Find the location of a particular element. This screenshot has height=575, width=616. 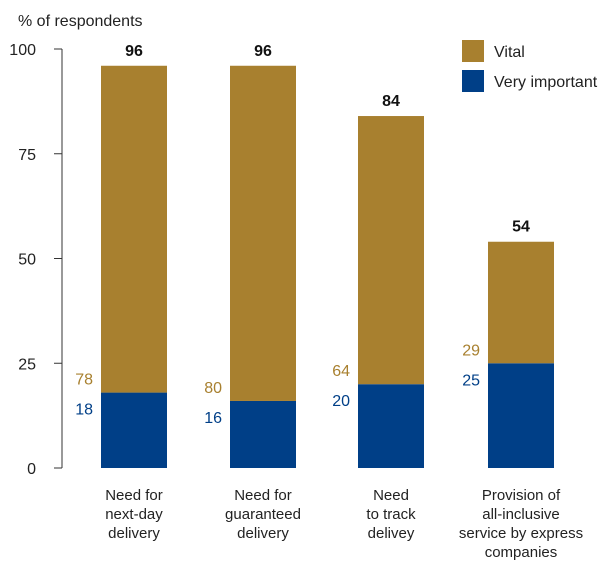

total-label-1: 96 is located at coordinates (134, 51).